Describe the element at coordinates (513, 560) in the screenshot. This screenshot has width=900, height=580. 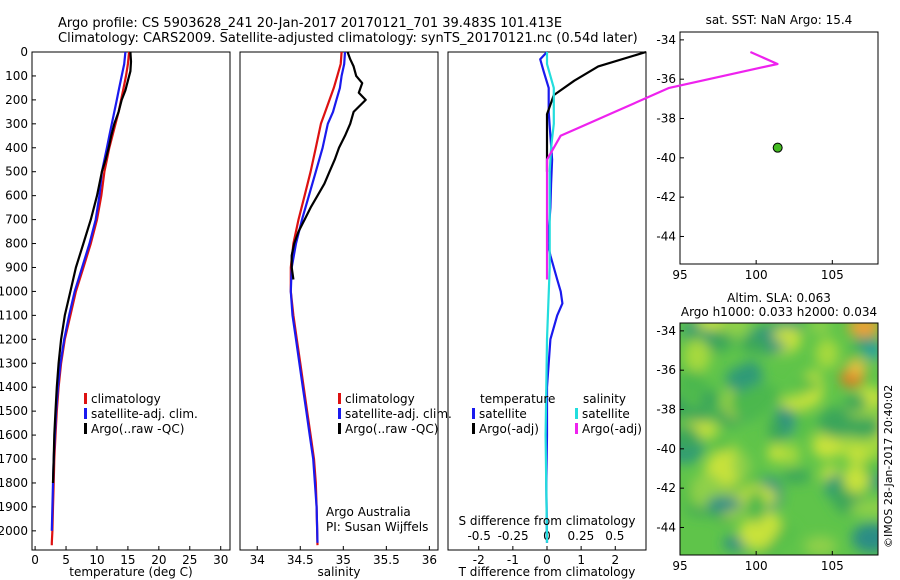
I see `xtick-label: -1` at that location.